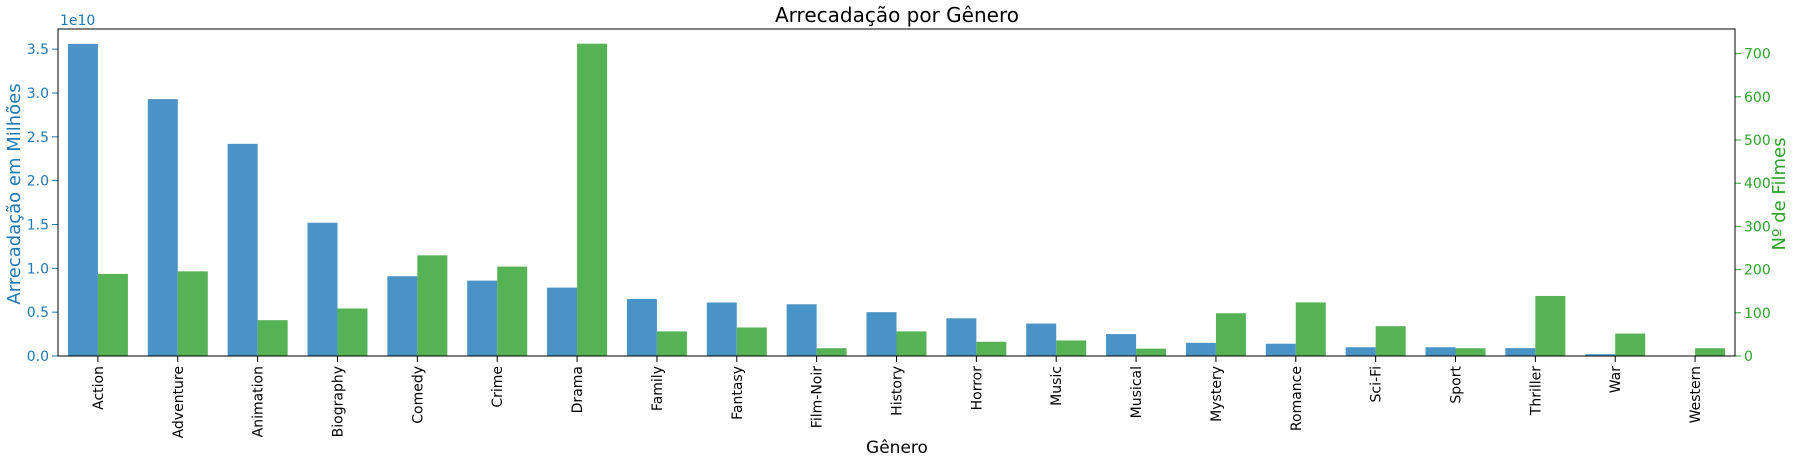 The width and height of the screenshot is (1795, 464). What do you see at coordinates (402, 316) in the screenshot?
I see `bar-revenue-comedy` at bounding box center [402, 316].